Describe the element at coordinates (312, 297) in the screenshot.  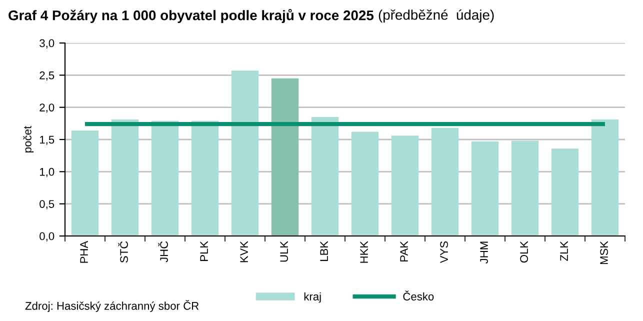
I see `legend-label: kraj` at that location.